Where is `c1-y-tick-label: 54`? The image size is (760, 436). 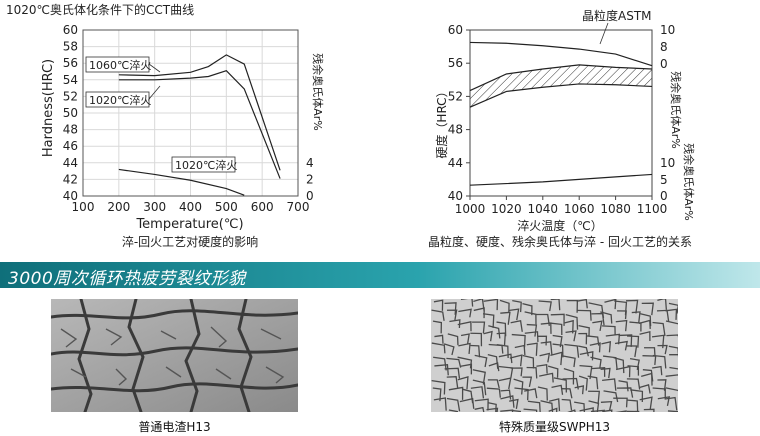
c1-y-tick-label: 54 is located at coordinates (70, 80).